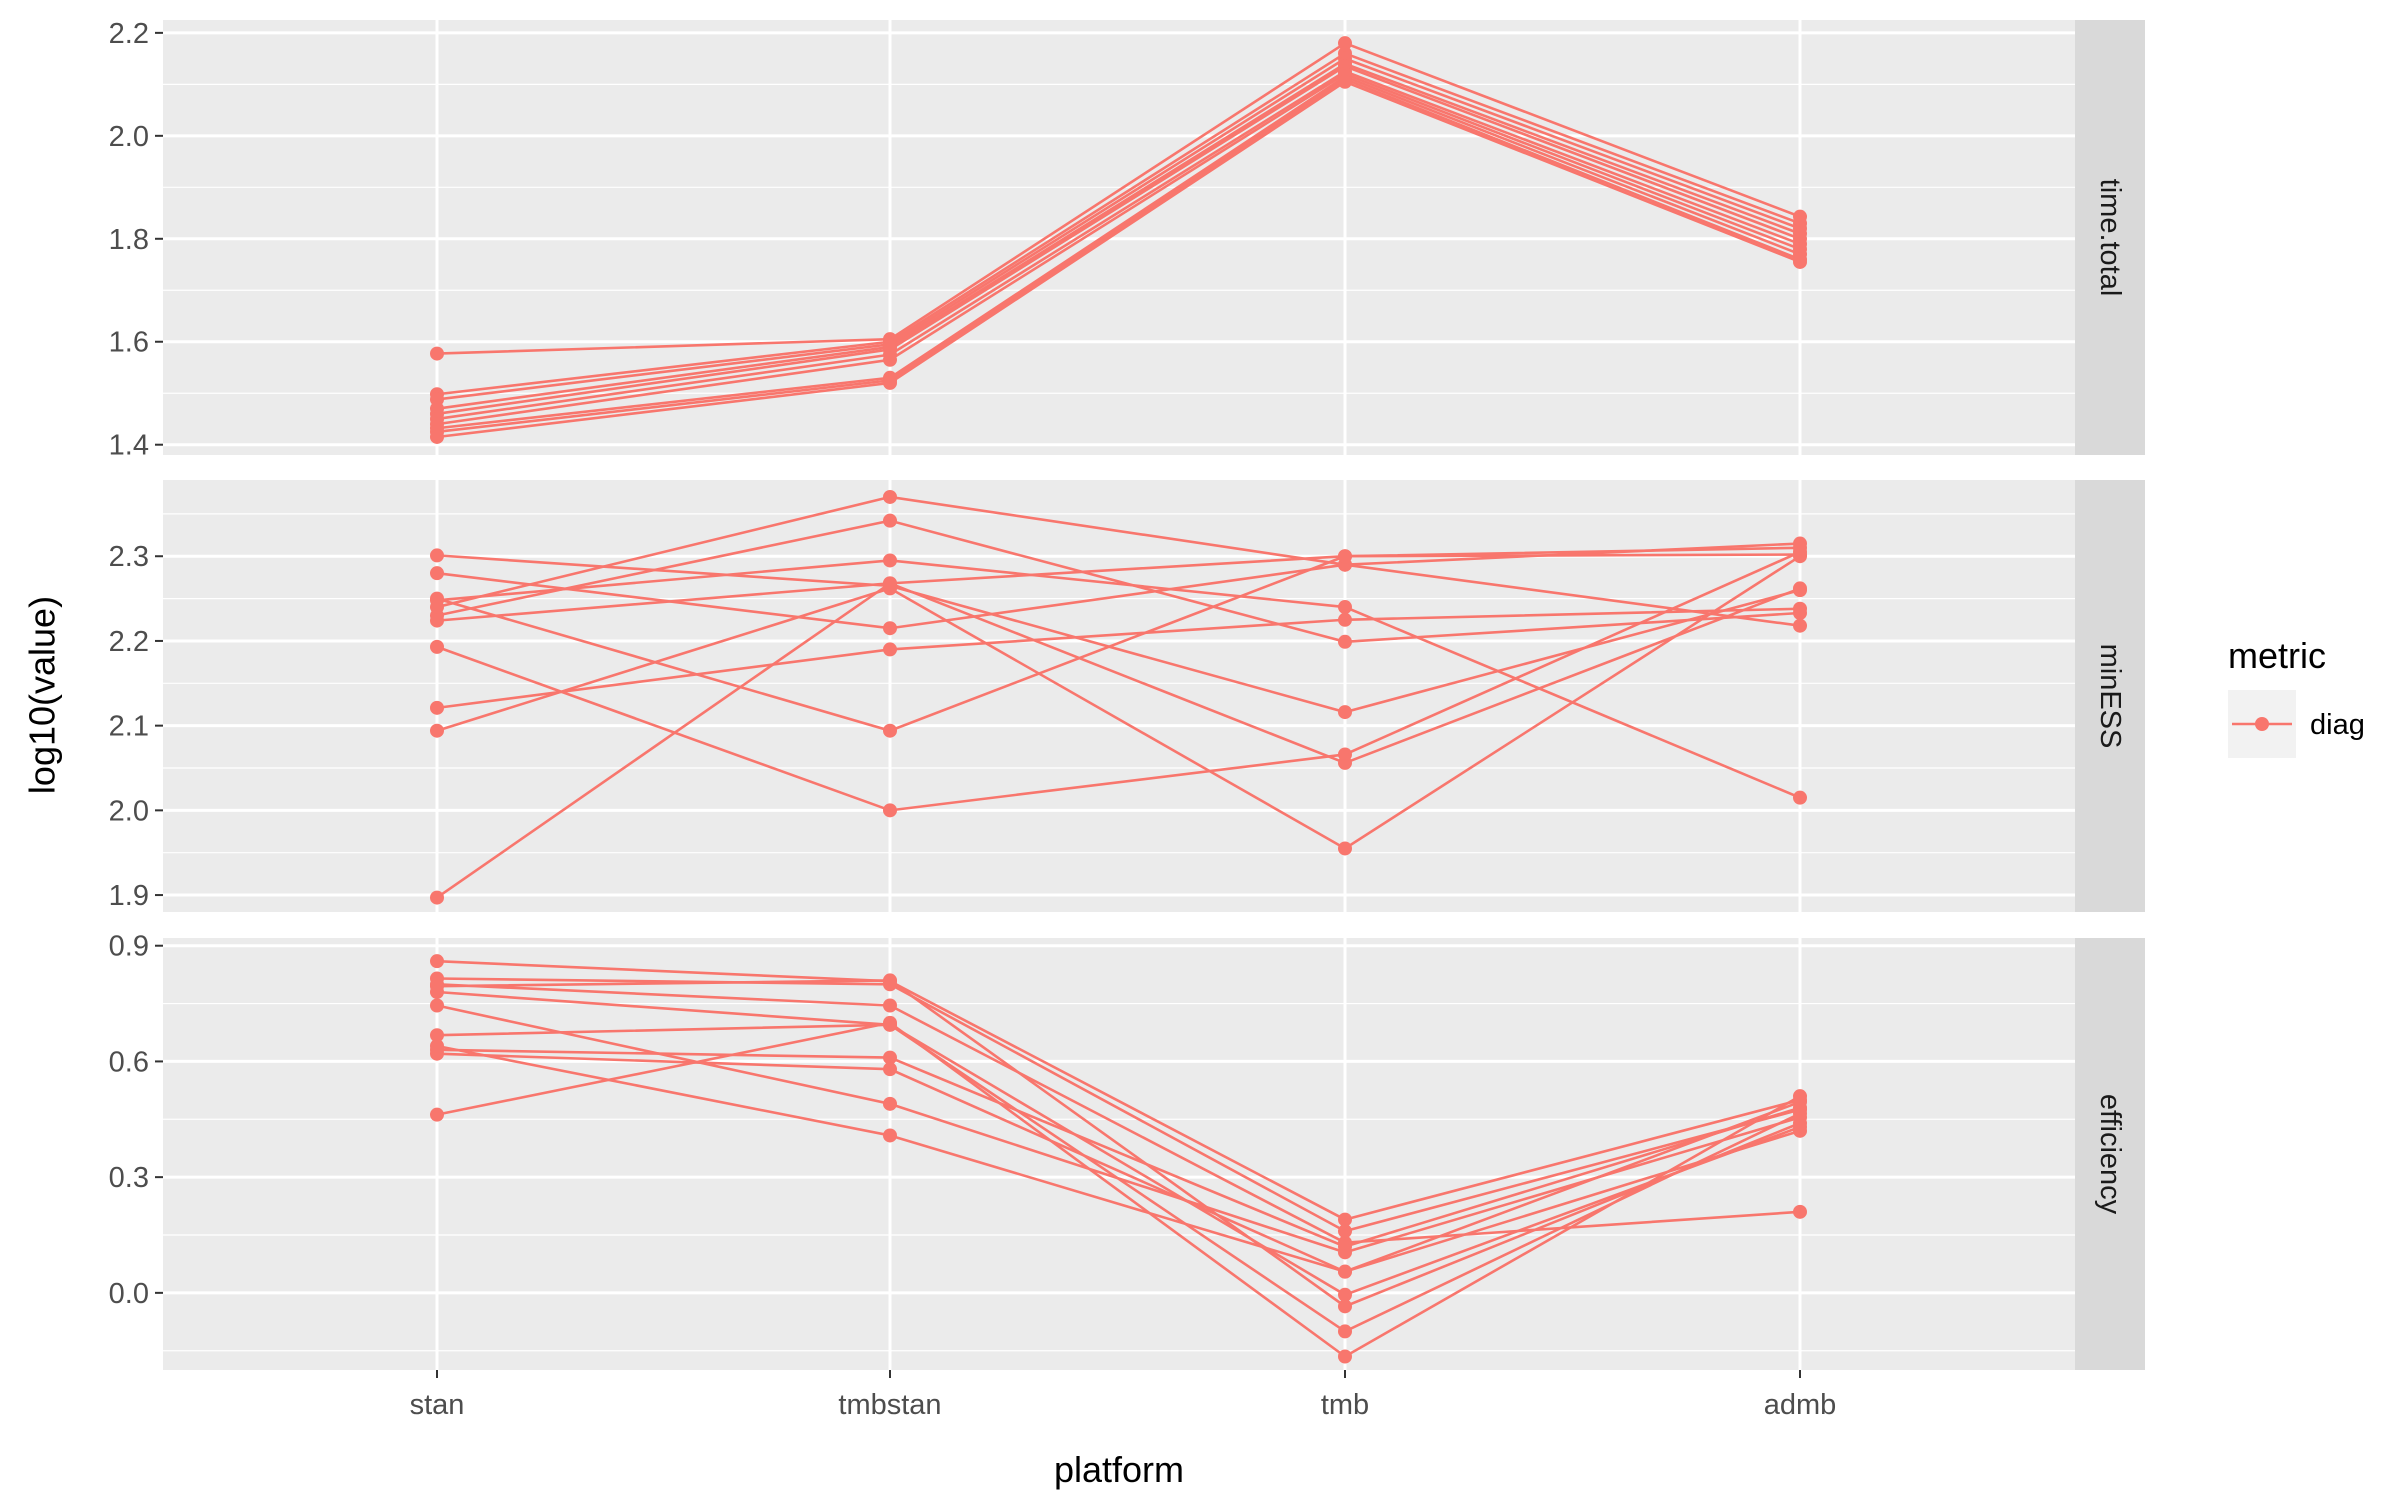 The height and width of the screenshot is (1505, 2400). I want to click on y-tick-label: 2.1, so click(129, 727).